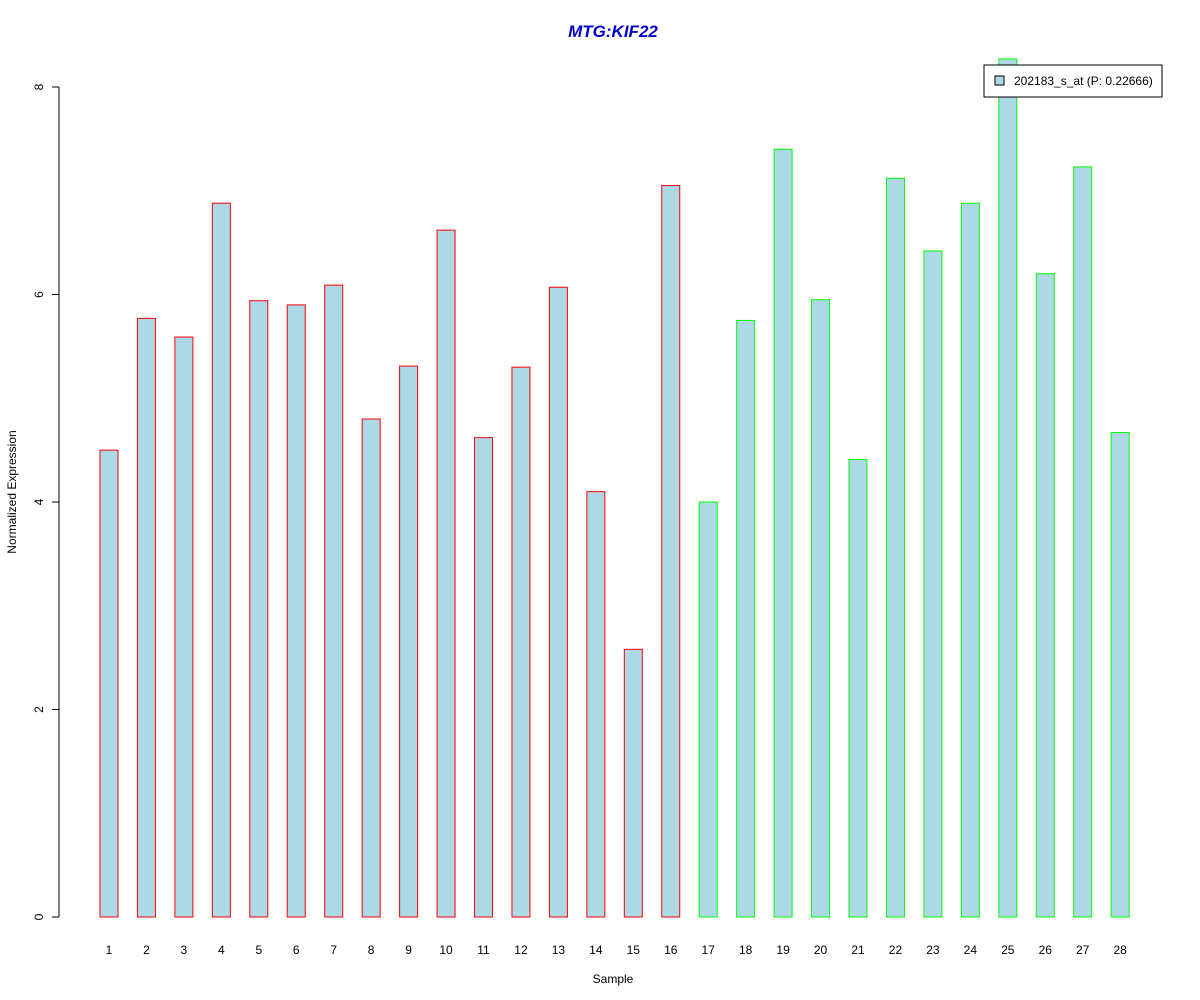 This screenshot has height=1000, width=1200. What do you see at coordinates (521, 950) in the screenshot?
I see `x-tick-label: 12` at bounding box center [521, 950].